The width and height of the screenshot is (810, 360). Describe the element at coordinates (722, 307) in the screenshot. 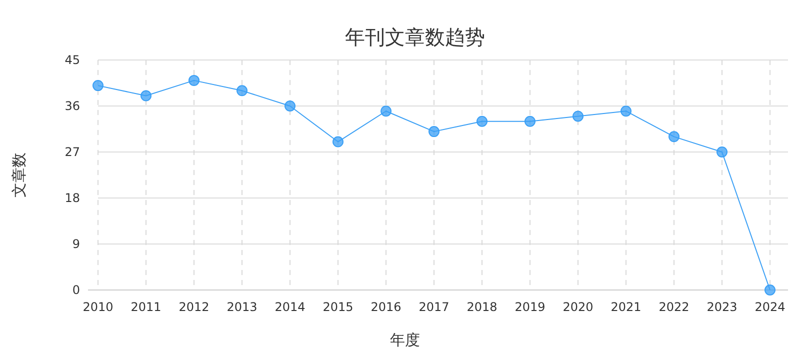

I see `x-tick-label: 2023` at that location.